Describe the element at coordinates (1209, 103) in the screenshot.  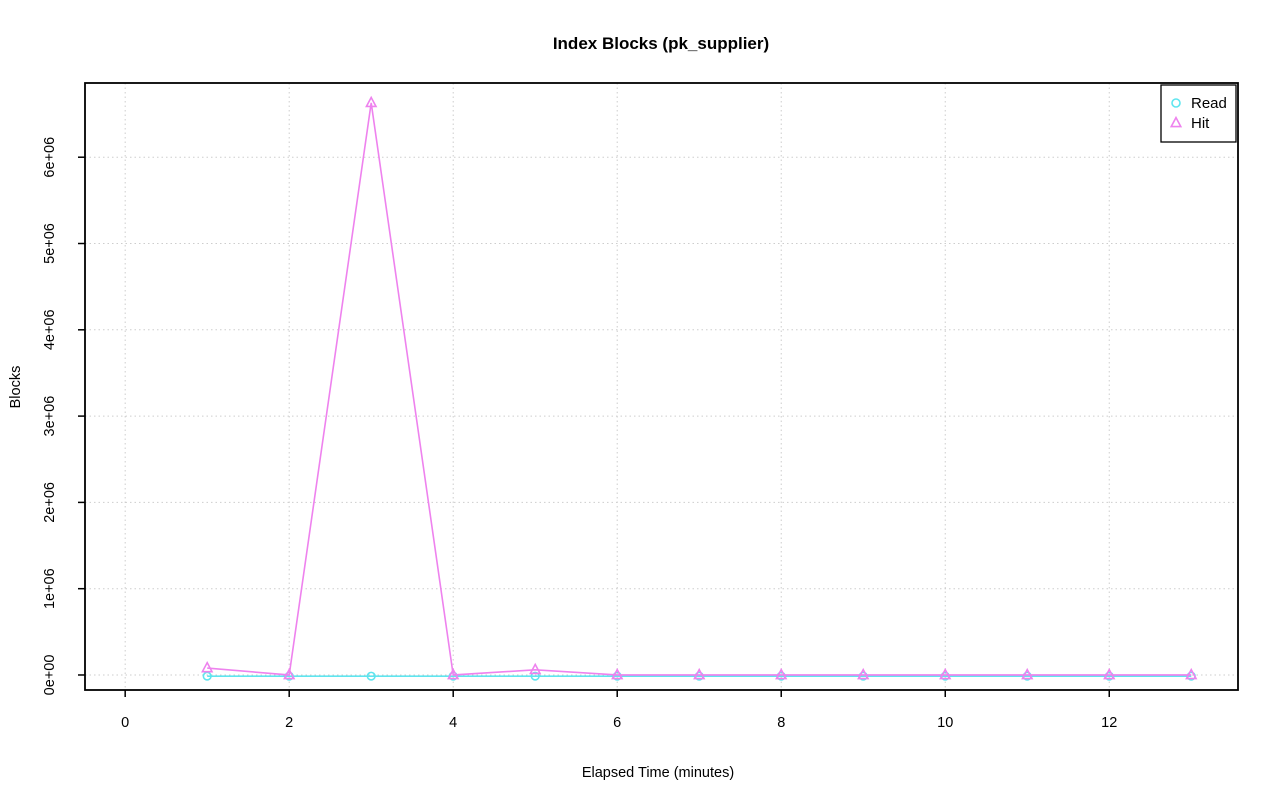
I see `legend-read-label: Read` at that location.